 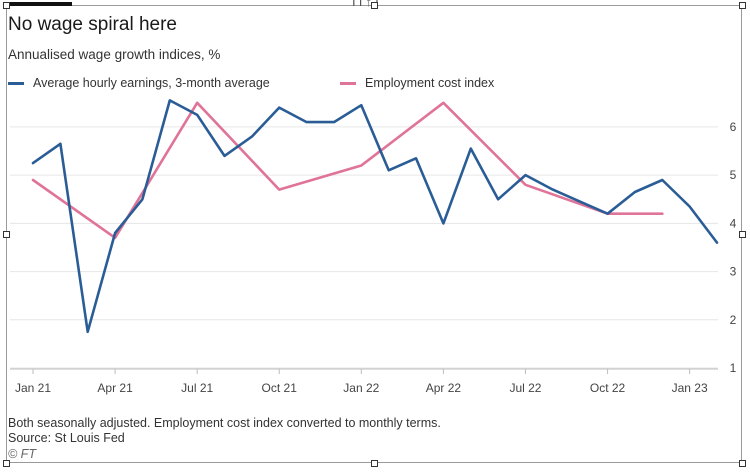 I want to click on resize-handle-middle-right, so click(x=742, y=234).